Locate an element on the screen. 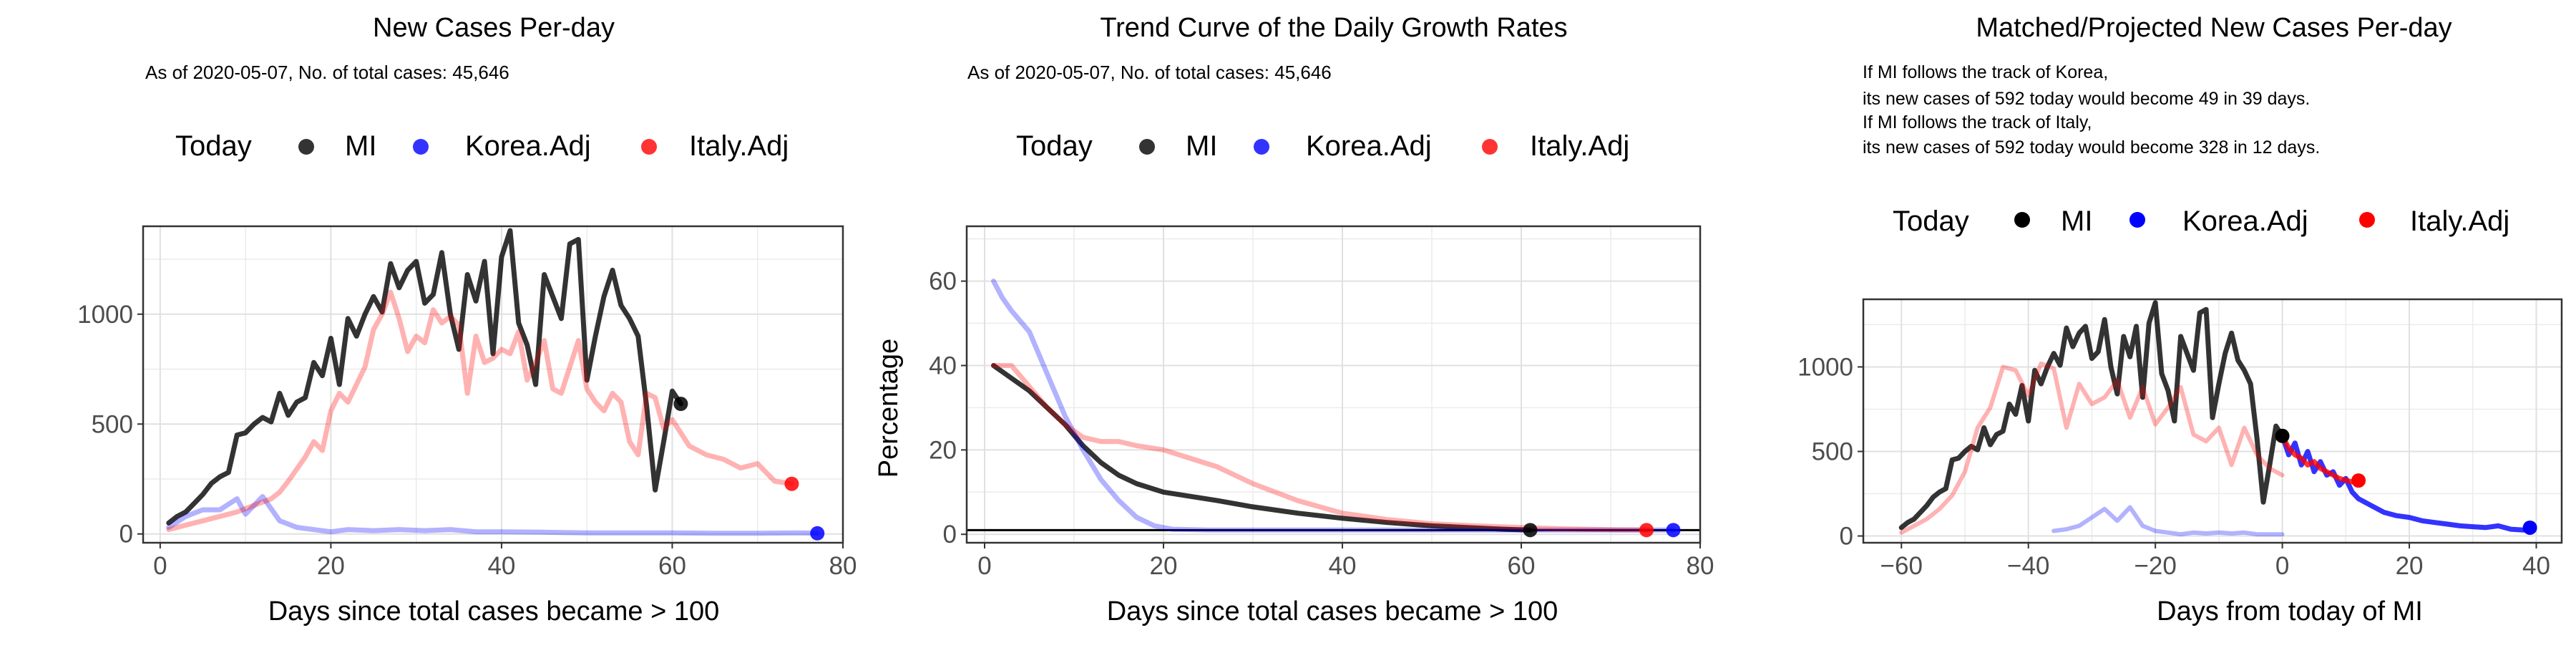  panel-title: New Cases Per-day is located at coordinates (494, 28).